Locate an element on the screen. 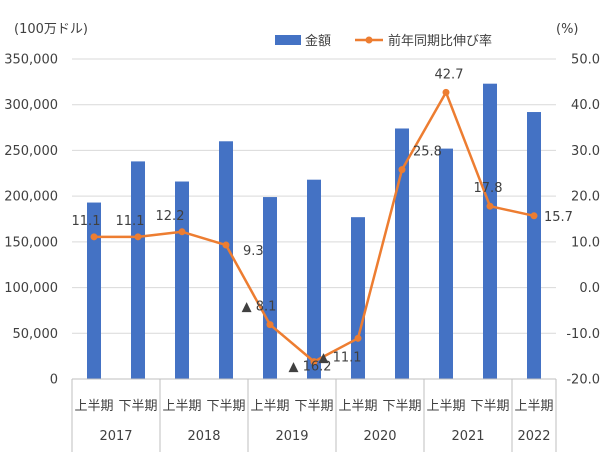 The image size is (606, 466). right-tick-label: 50.0 is located at coordinates (585, 60).